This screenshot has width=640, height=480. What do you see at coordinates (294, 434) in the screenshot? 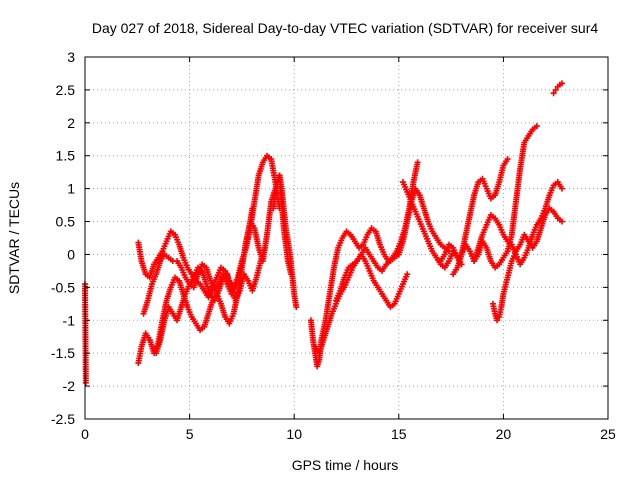
I see `x-tick-label: 10` at bounding box center [294, 434].